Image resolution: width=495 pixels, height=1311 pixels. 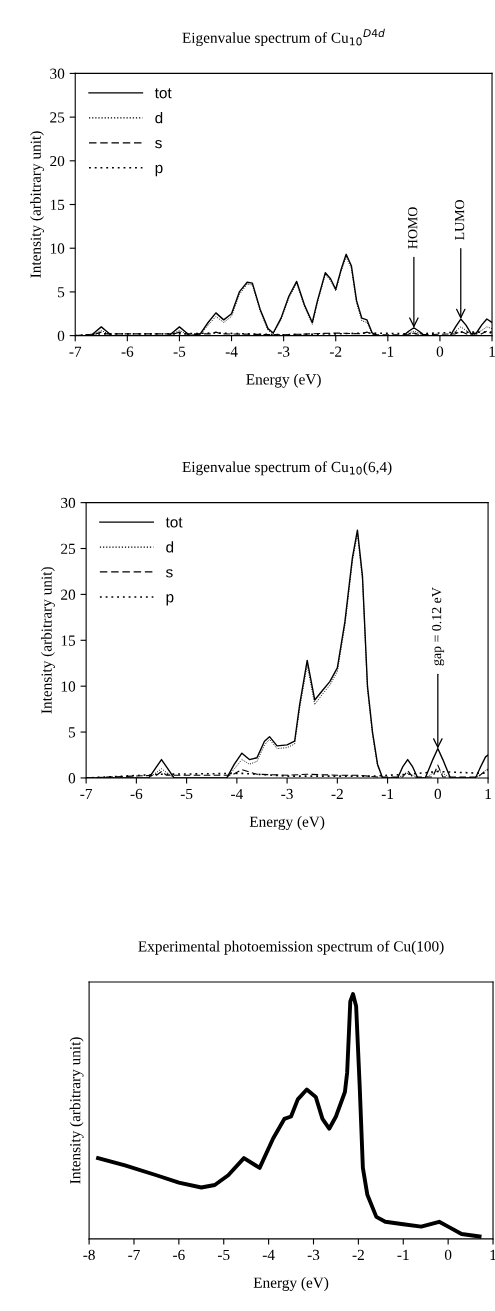 I want to click on annotation: HOMO, so click(x=413, y=228).